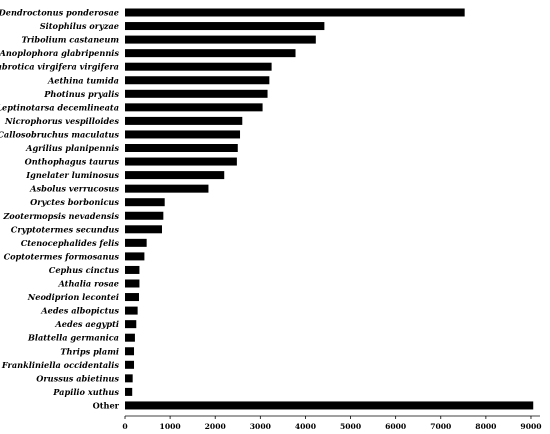  What do you see at coordinates (175, 175) in the screenshot?
I see `bar-ignelater-luminosus` at bounding box center [175, 175].